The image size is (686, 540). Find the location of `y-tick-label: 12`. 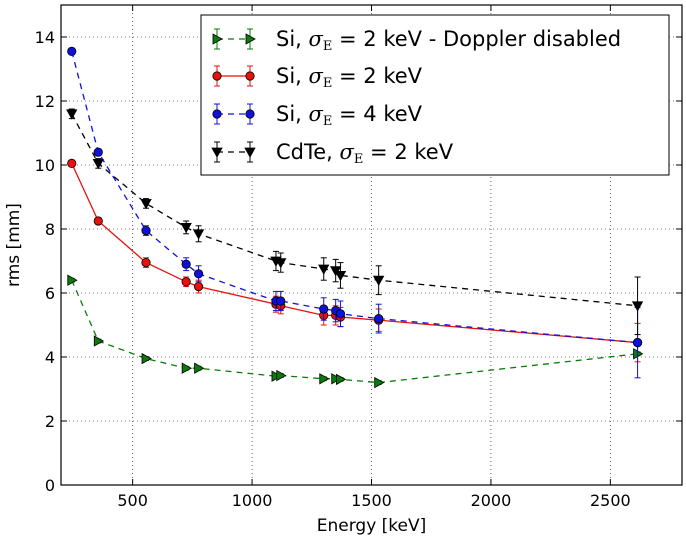

y-tick-label: 12 is located at coordinates (45, 101).